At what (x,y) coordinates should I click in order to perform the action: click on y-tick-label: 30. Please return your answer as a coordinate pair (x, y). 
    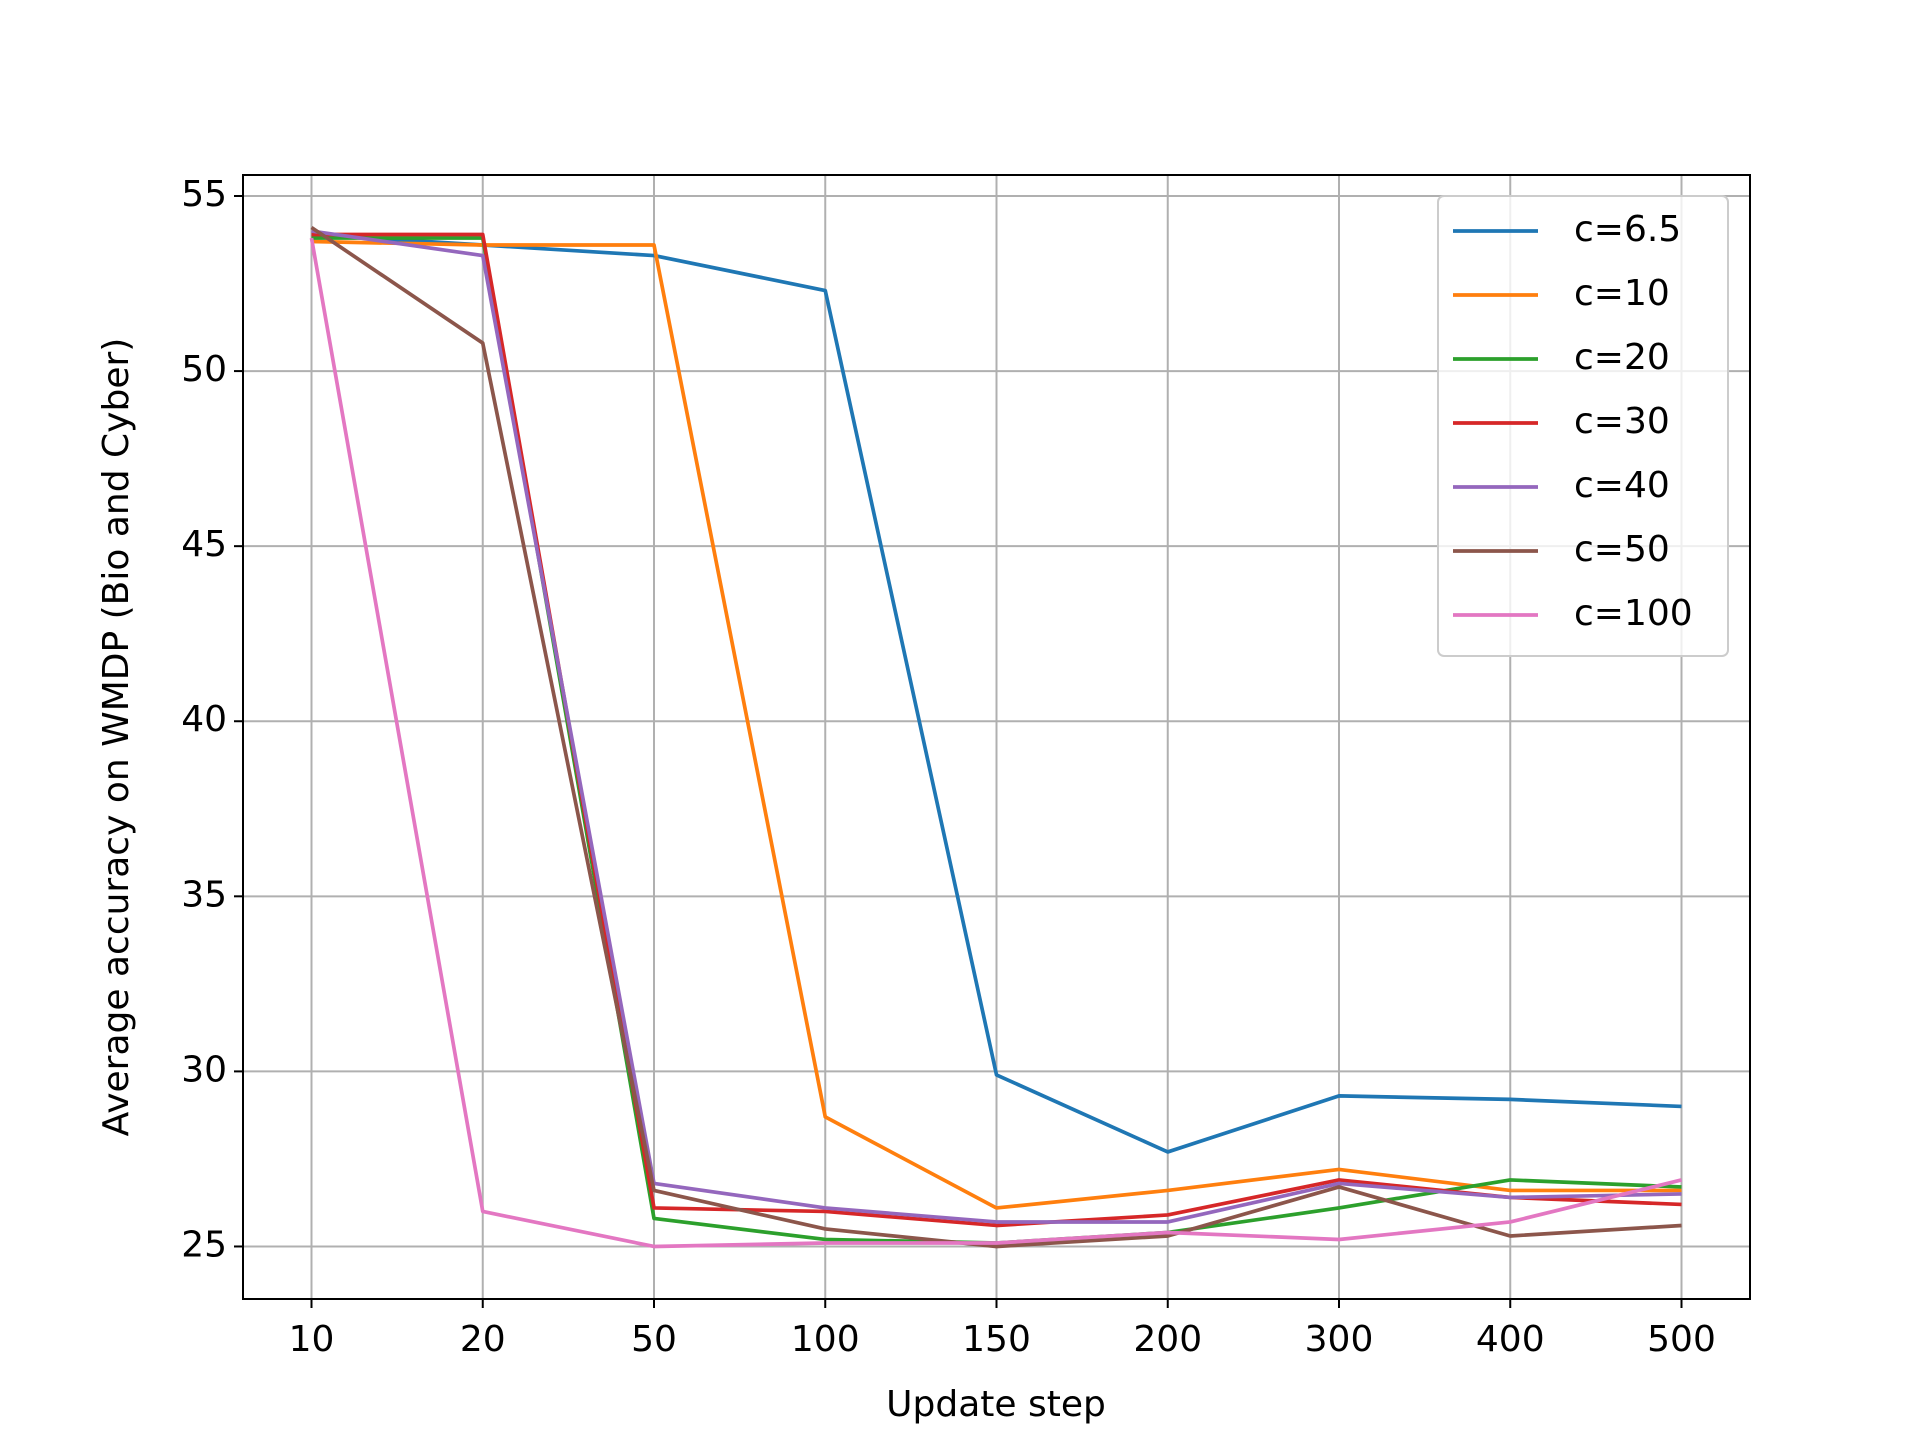
    Looking at the image, I should click on (204, 1069).